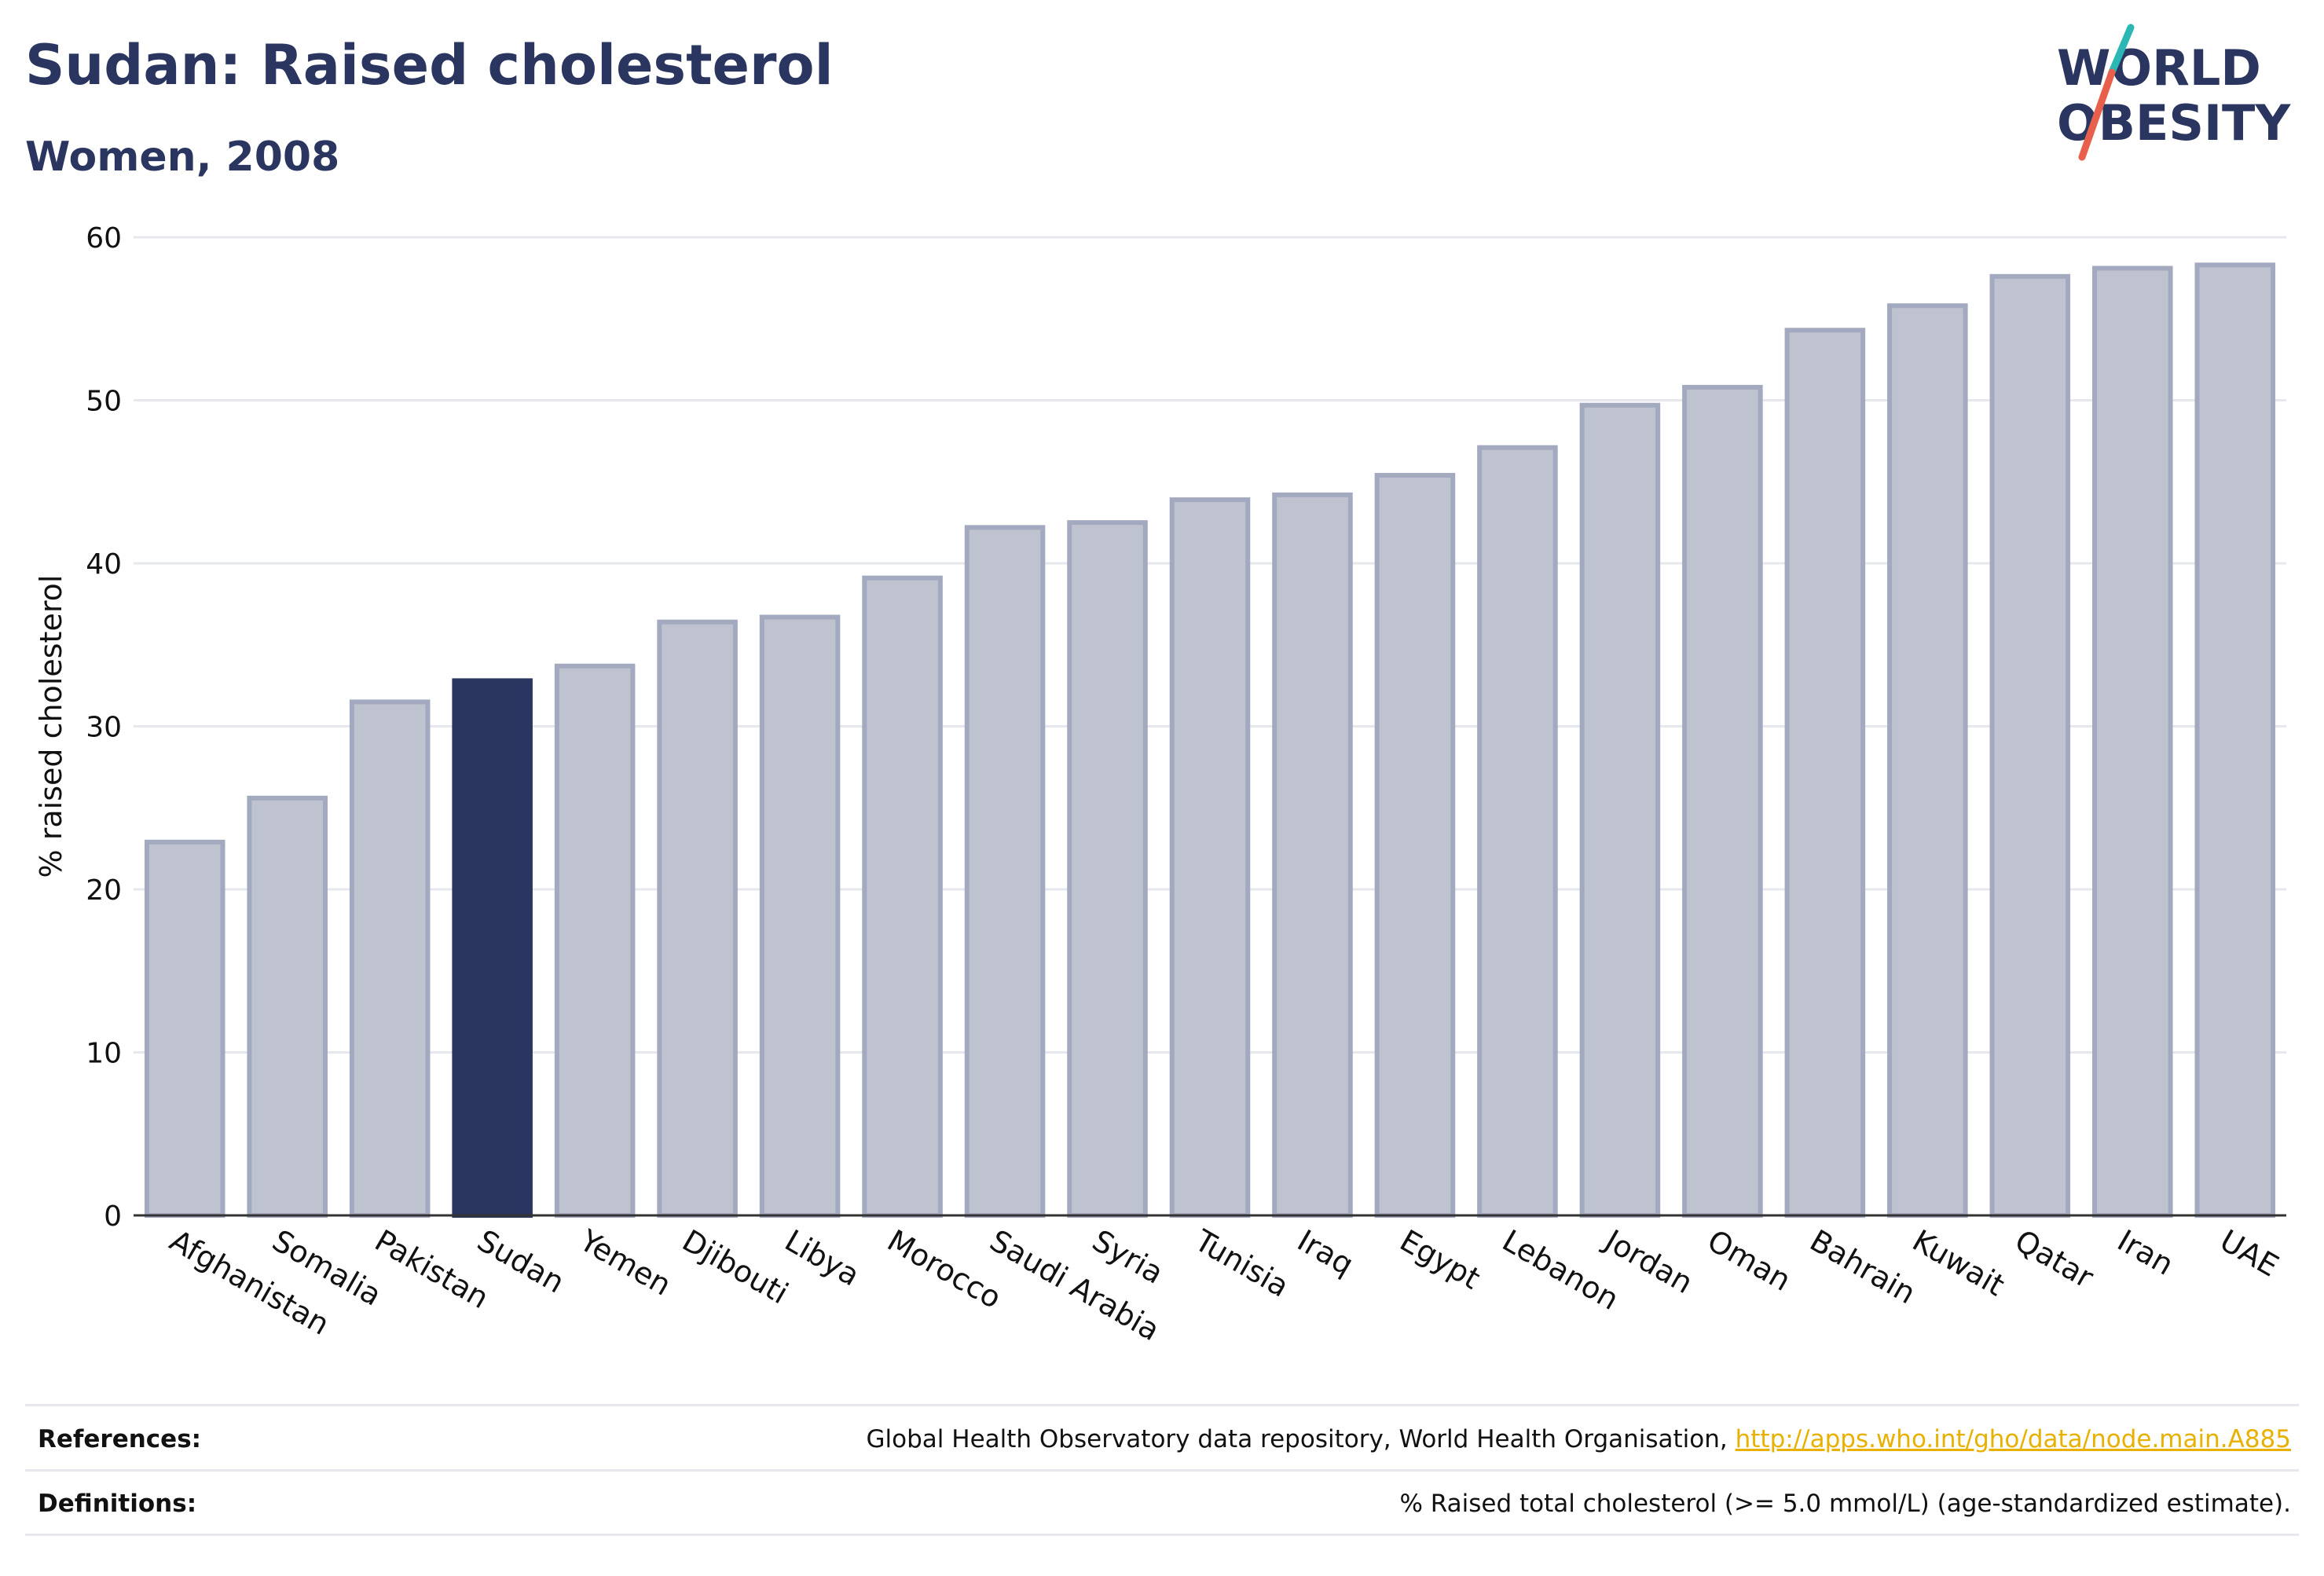  I want to click on x-tick-label: Tunisia, so click(1242, 1263).